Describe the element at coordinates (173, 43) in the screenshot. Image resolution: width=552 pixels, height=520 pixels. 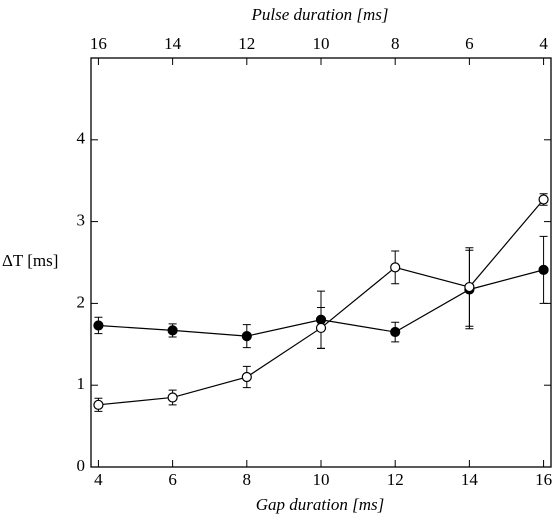
I see `x2-tick-label: 14` at that location.